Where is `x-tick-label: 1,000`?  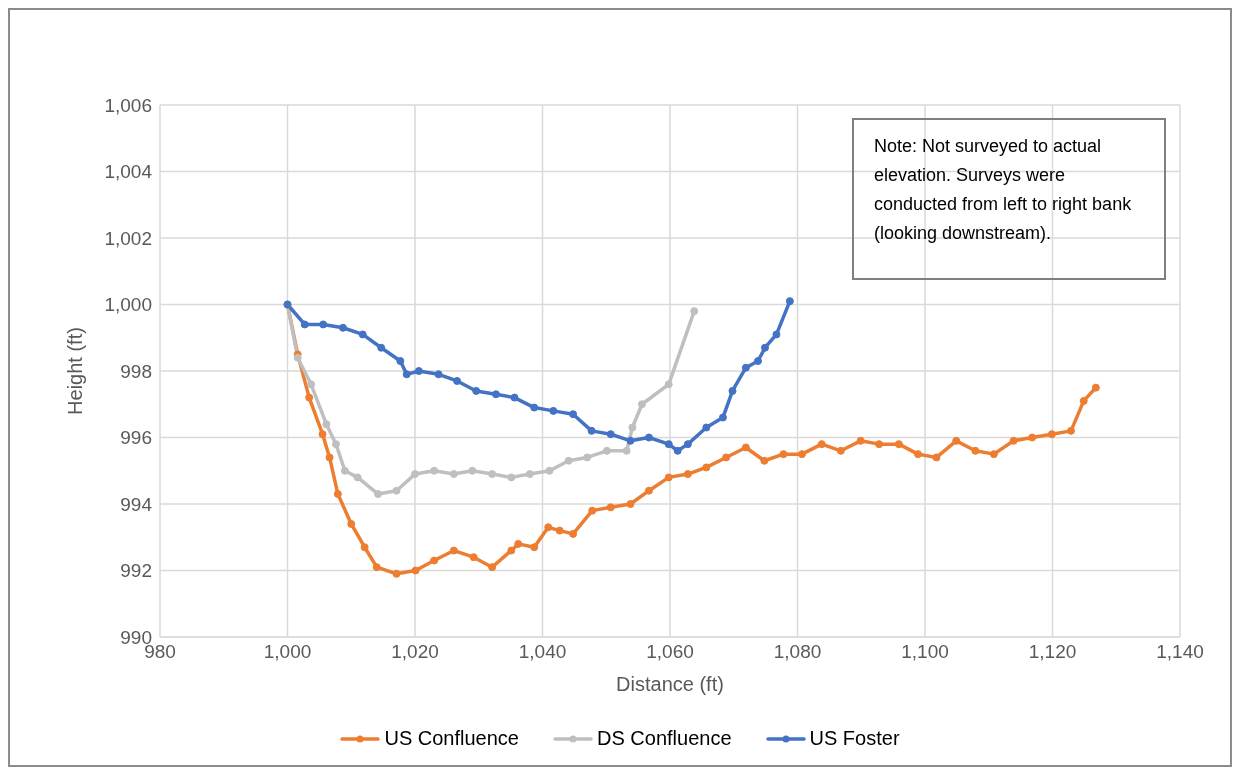
x-tick-label: 1,000 is located at coordinates (287, 652).